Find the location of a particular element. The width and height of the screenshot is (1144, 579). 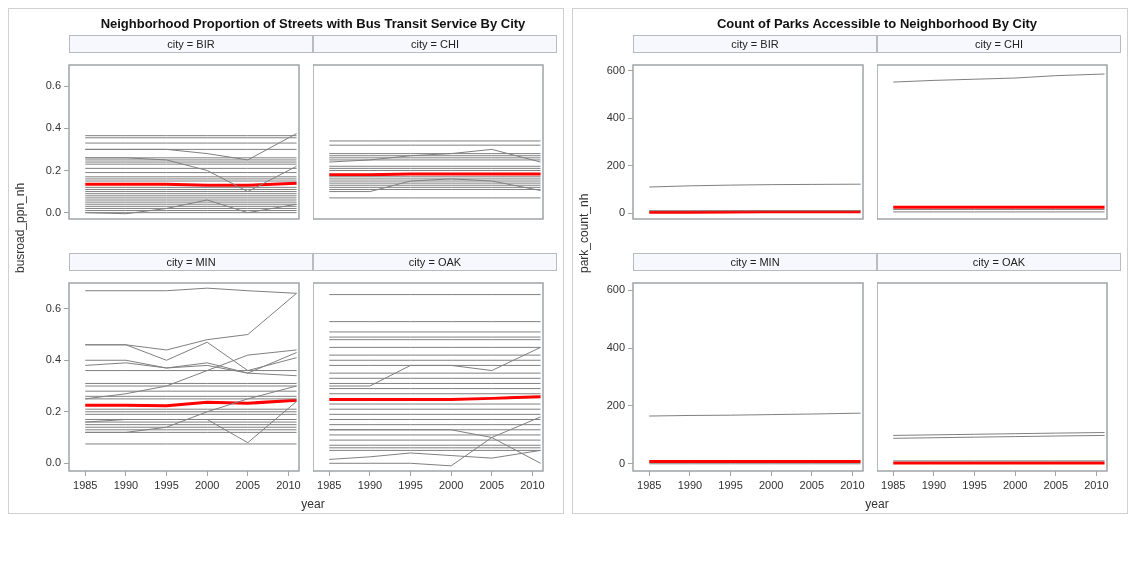

chart-title: Count of Parks Accessible to Neighborhood By City is located at coordinates (877, 24).